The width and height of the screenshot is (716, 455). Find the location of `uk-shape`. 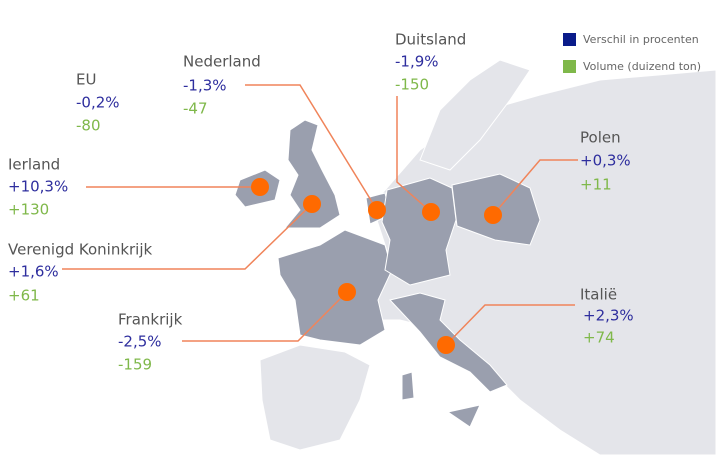

uk-shape is located at coordinates (312, 174).